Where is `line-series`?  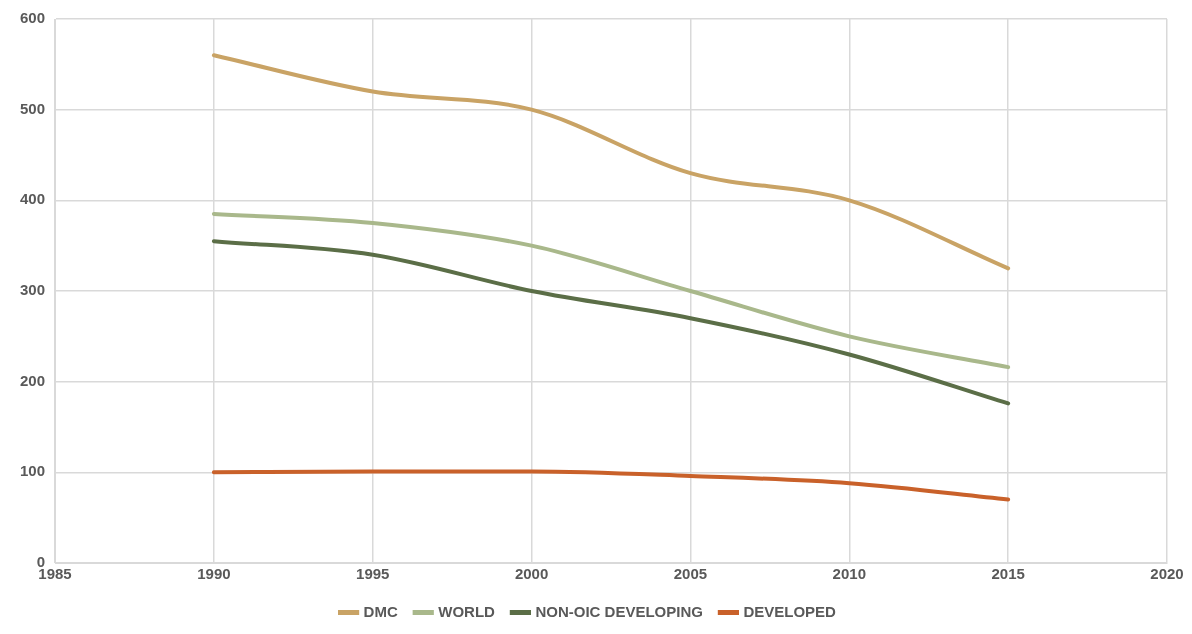 line-series is located at coordinates (611, 485).